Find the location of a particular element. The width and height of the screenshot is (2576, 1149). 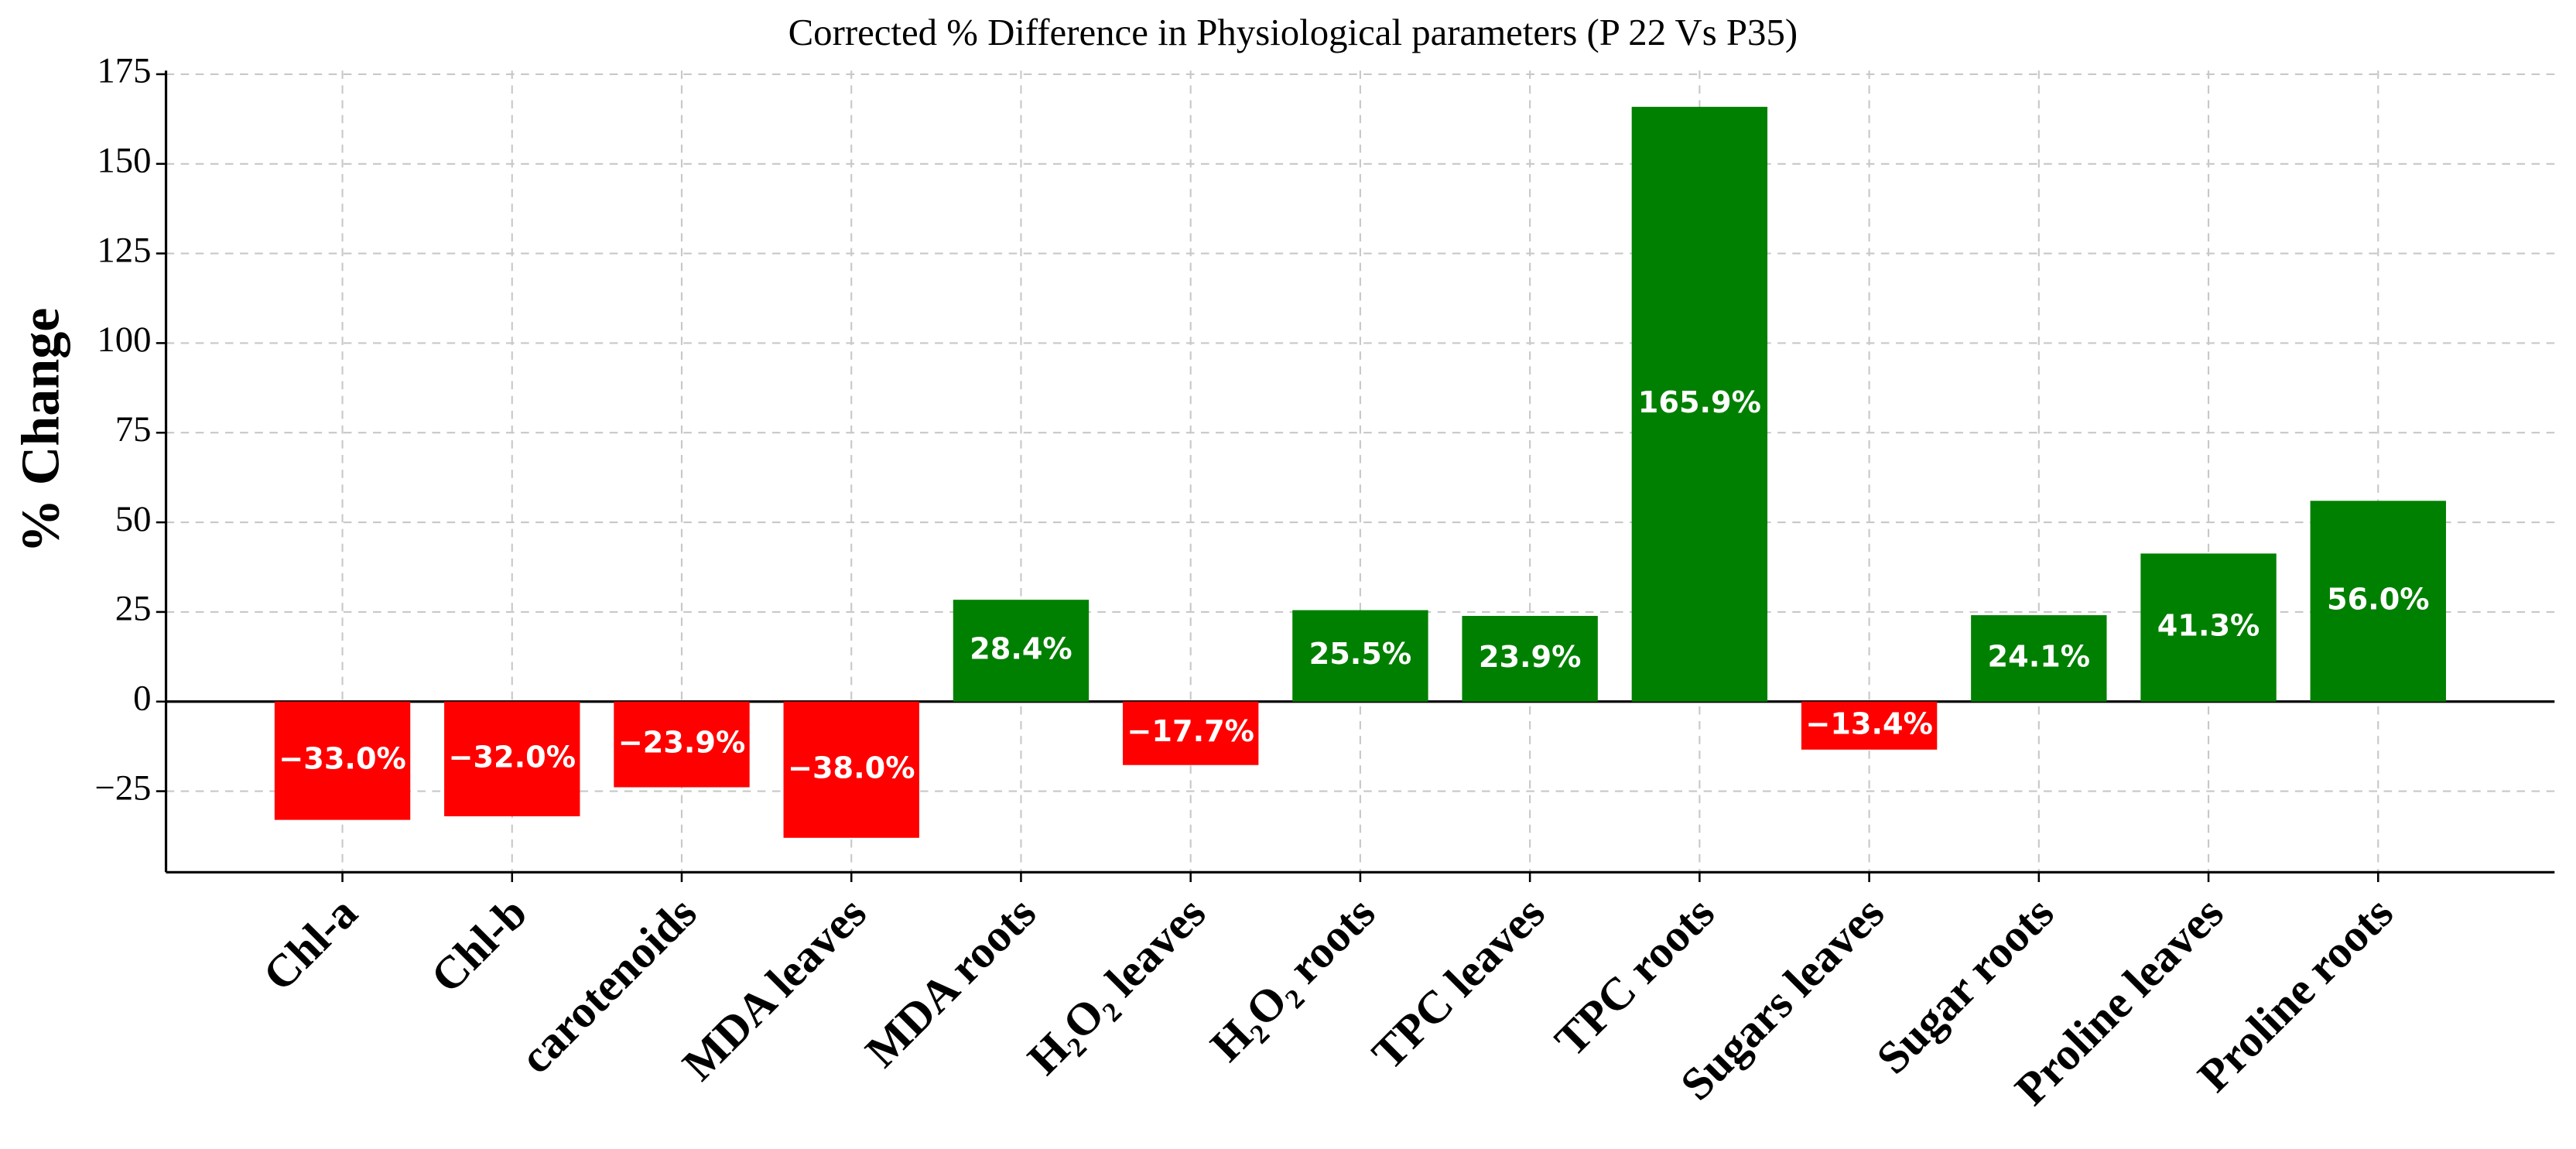

bar-value-label: −33.0% is located at coordinates (343, 760).